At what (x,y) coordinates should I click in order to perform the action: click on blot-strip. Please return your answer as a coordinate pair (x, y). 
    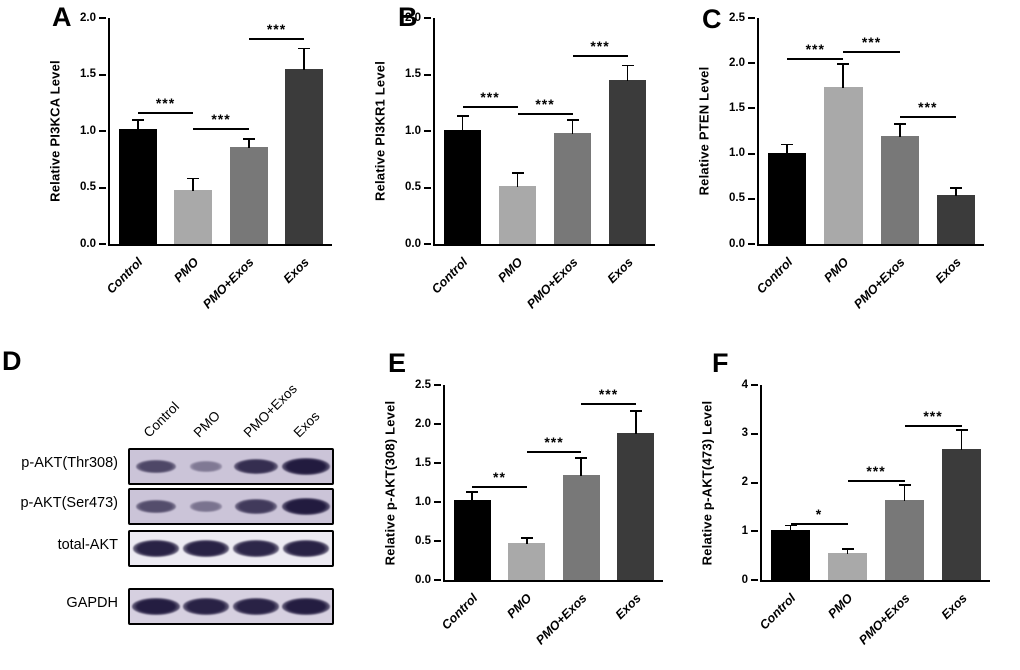
    Looking at the image, I should click on (231, 506).